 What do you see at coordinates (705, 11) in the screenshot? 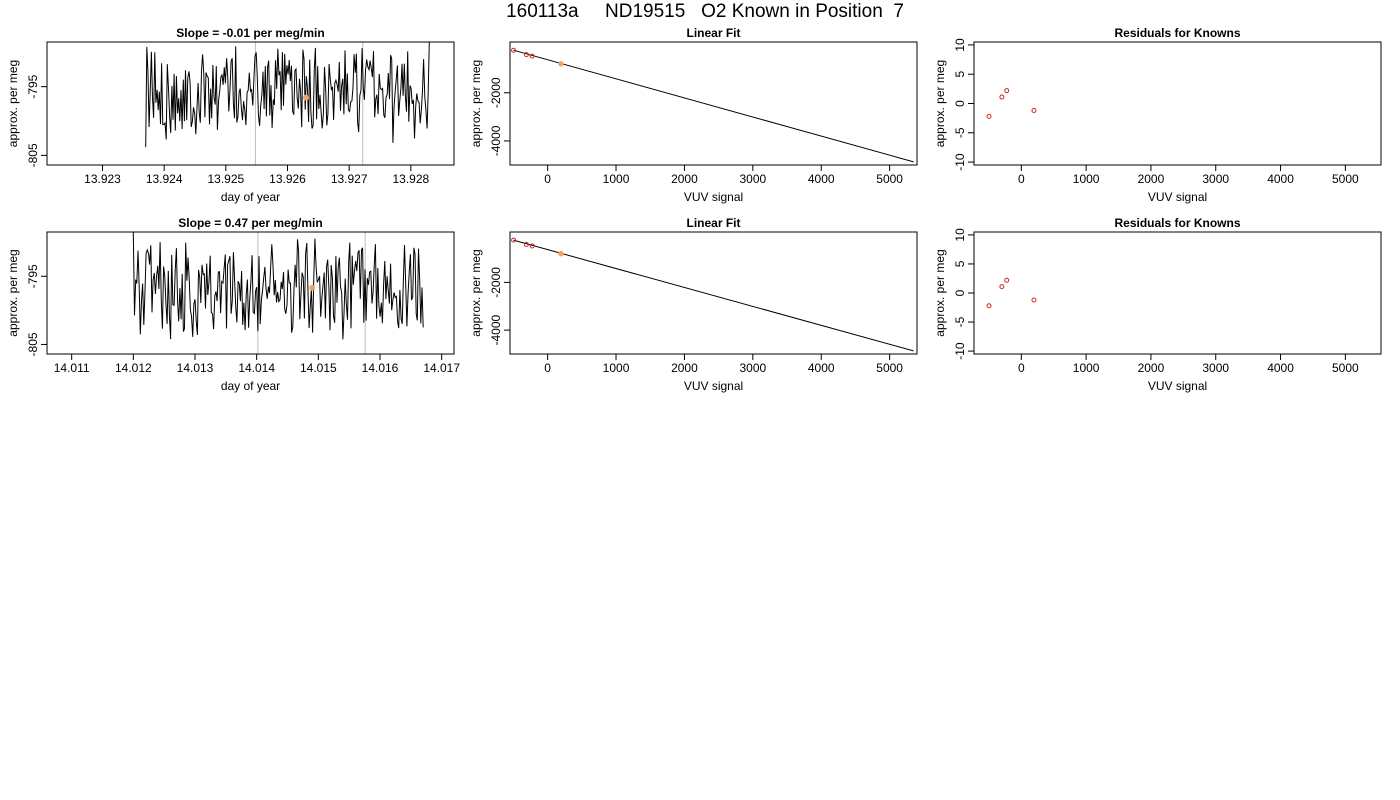
I see `page-title: 160113a ND19515 O2 Known in Position 7` at bounding box center [705, 11].